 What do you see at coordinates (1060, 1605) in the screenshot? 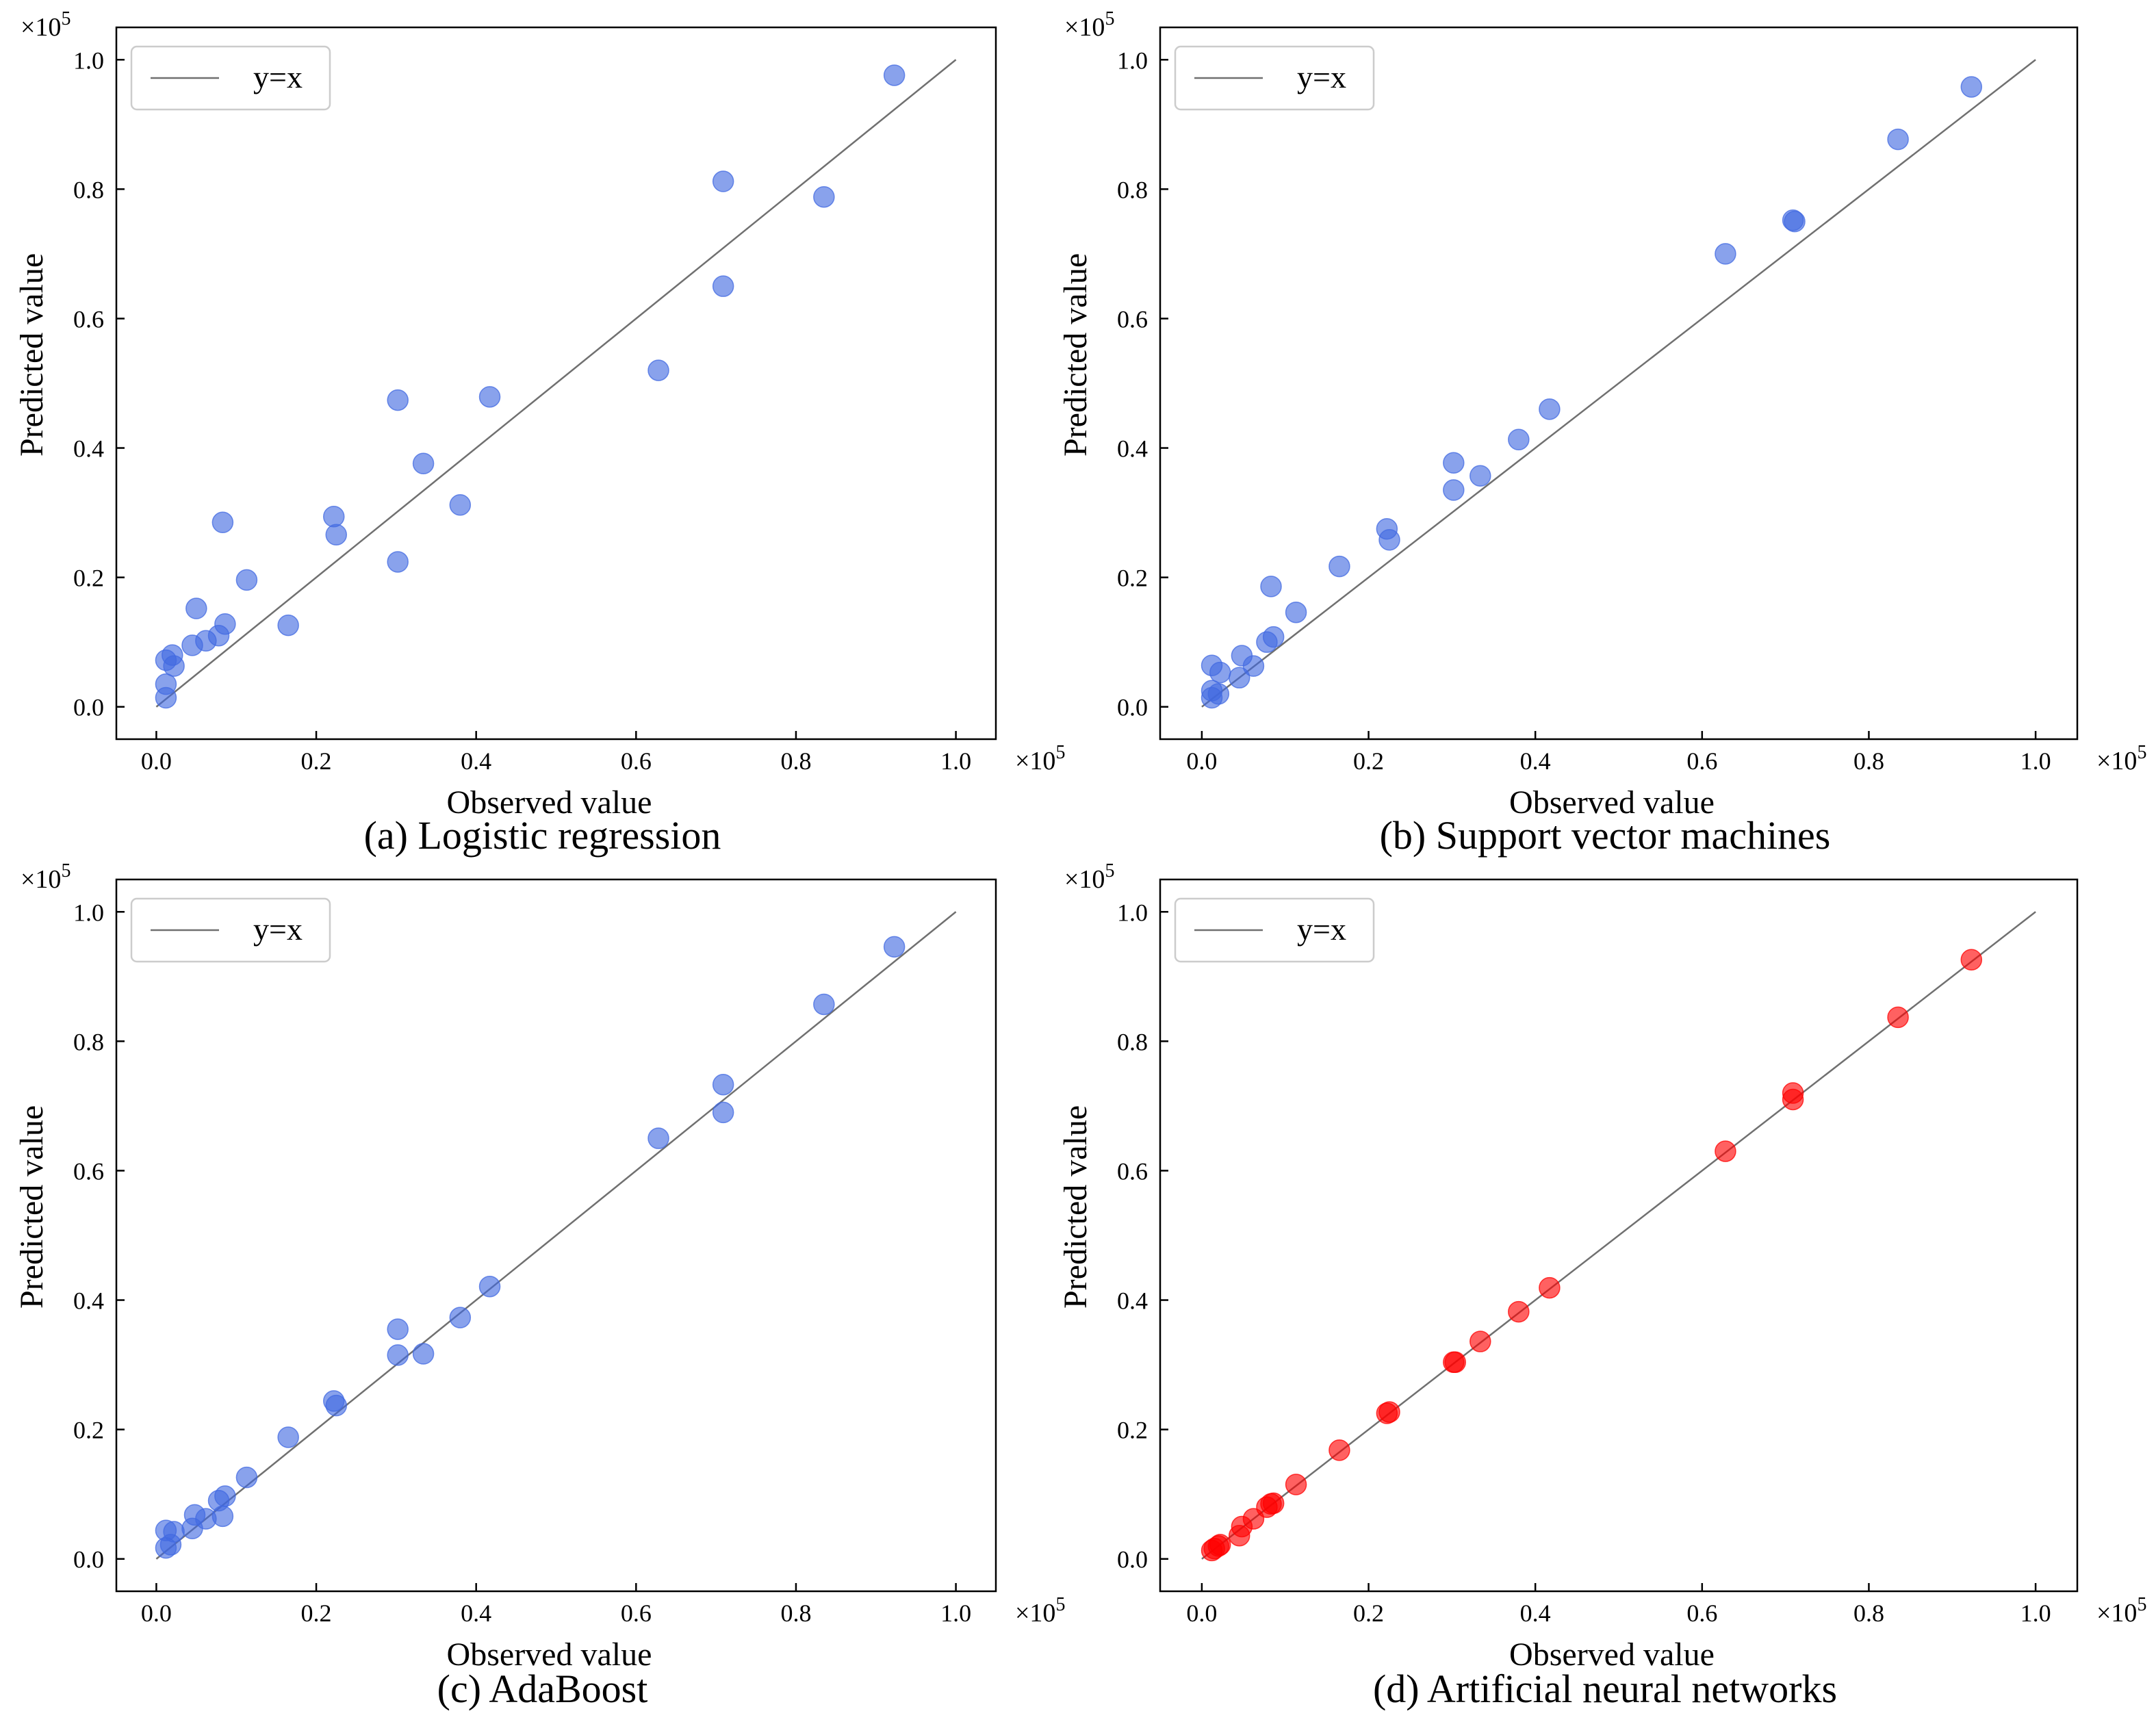
I see `x-multiplier-exponent: 5` at bounding box center [1060, 1605].